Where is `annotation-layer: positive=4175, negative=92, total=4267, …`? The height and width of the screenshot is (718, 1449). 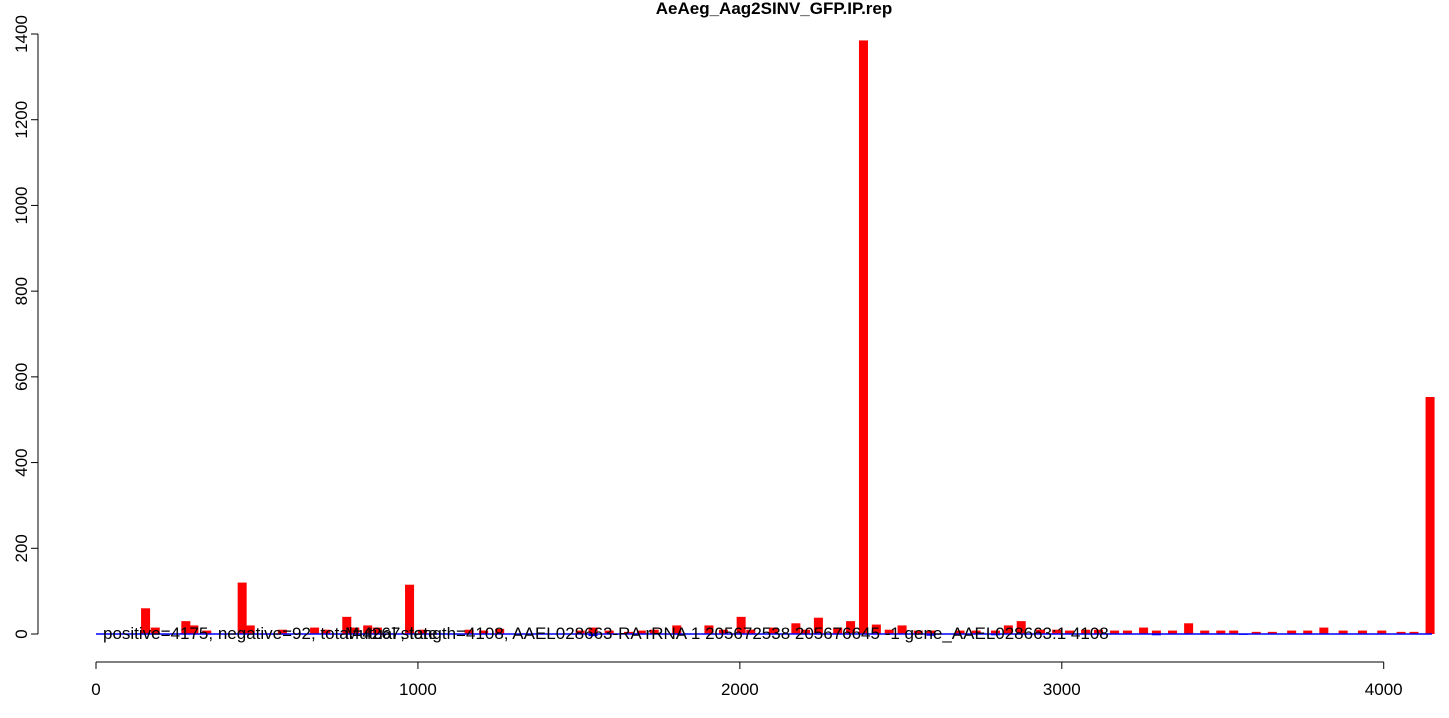 annotation-layer: positive=4175, negative=92, total=4267, … is located at coordinates (606, 633).